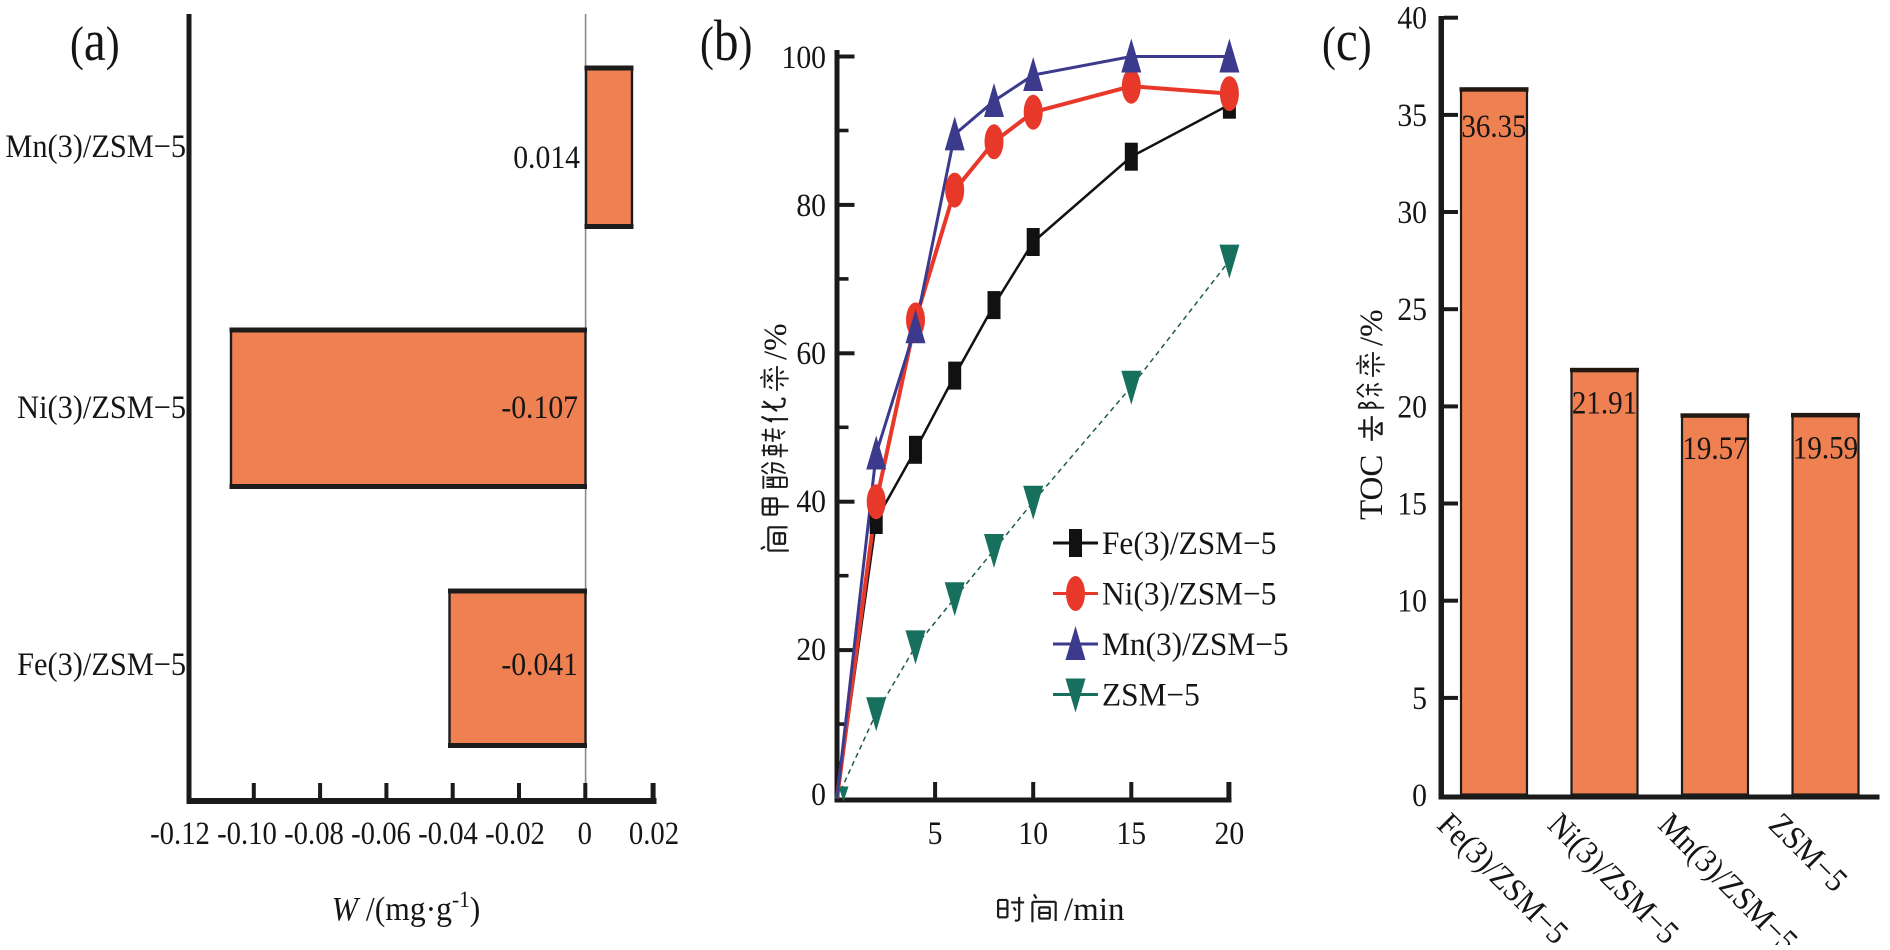  I want to click on svg-text: 35, so click(1412, 114).